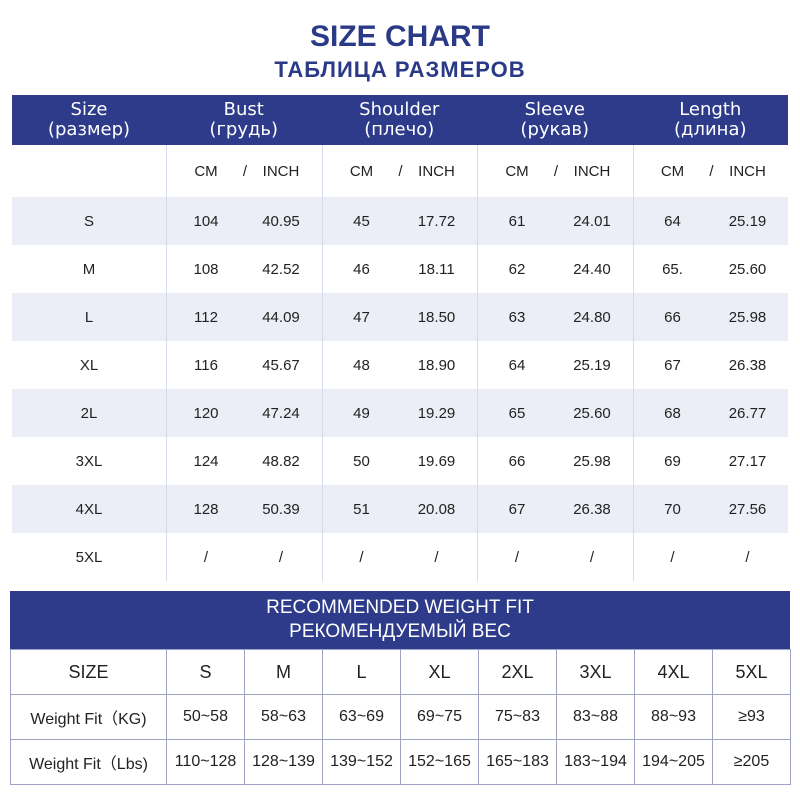  What do you see at coordinates (595, 762) in the screenshot?
I see `weight-lbs-cell: 183~194` at bounding box center [595, 762].